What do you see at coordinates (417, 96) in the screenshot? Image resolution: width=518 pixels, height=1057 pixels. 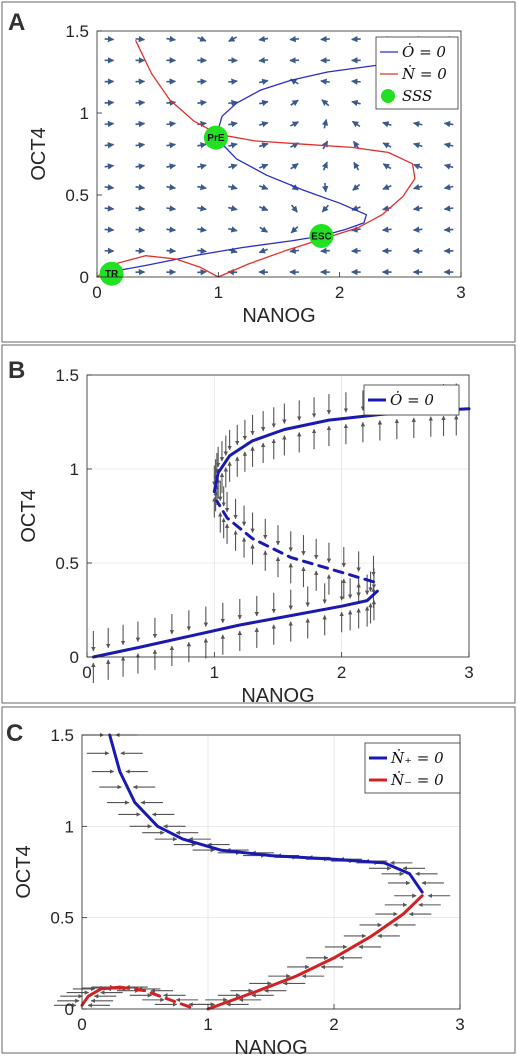 I see `legend-label: SSS` at bounding box center [417, 96].